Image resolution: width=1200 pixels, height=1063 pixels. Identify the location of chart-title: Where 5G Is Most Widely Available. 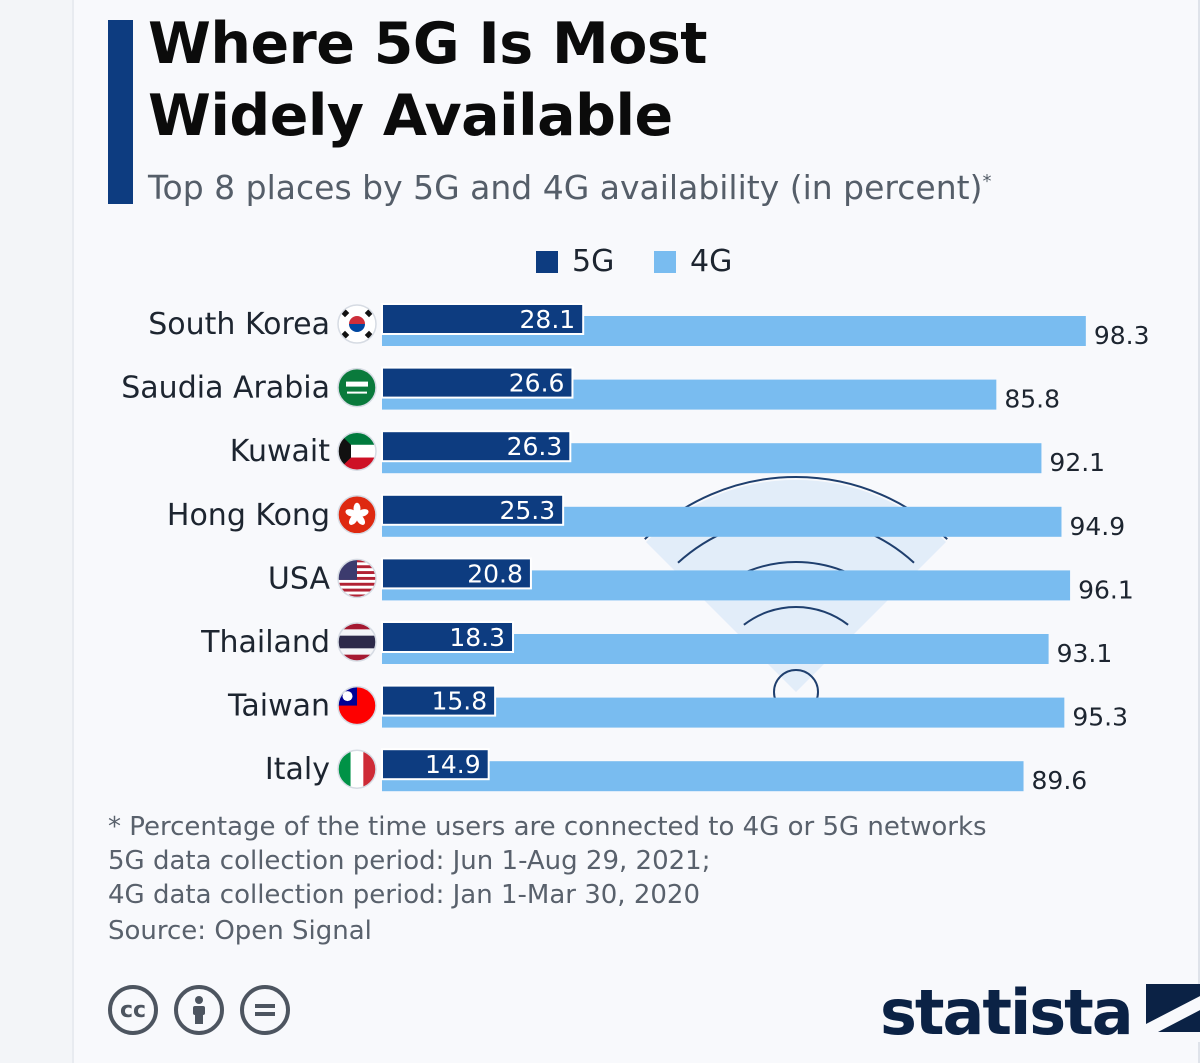
(428, 80).